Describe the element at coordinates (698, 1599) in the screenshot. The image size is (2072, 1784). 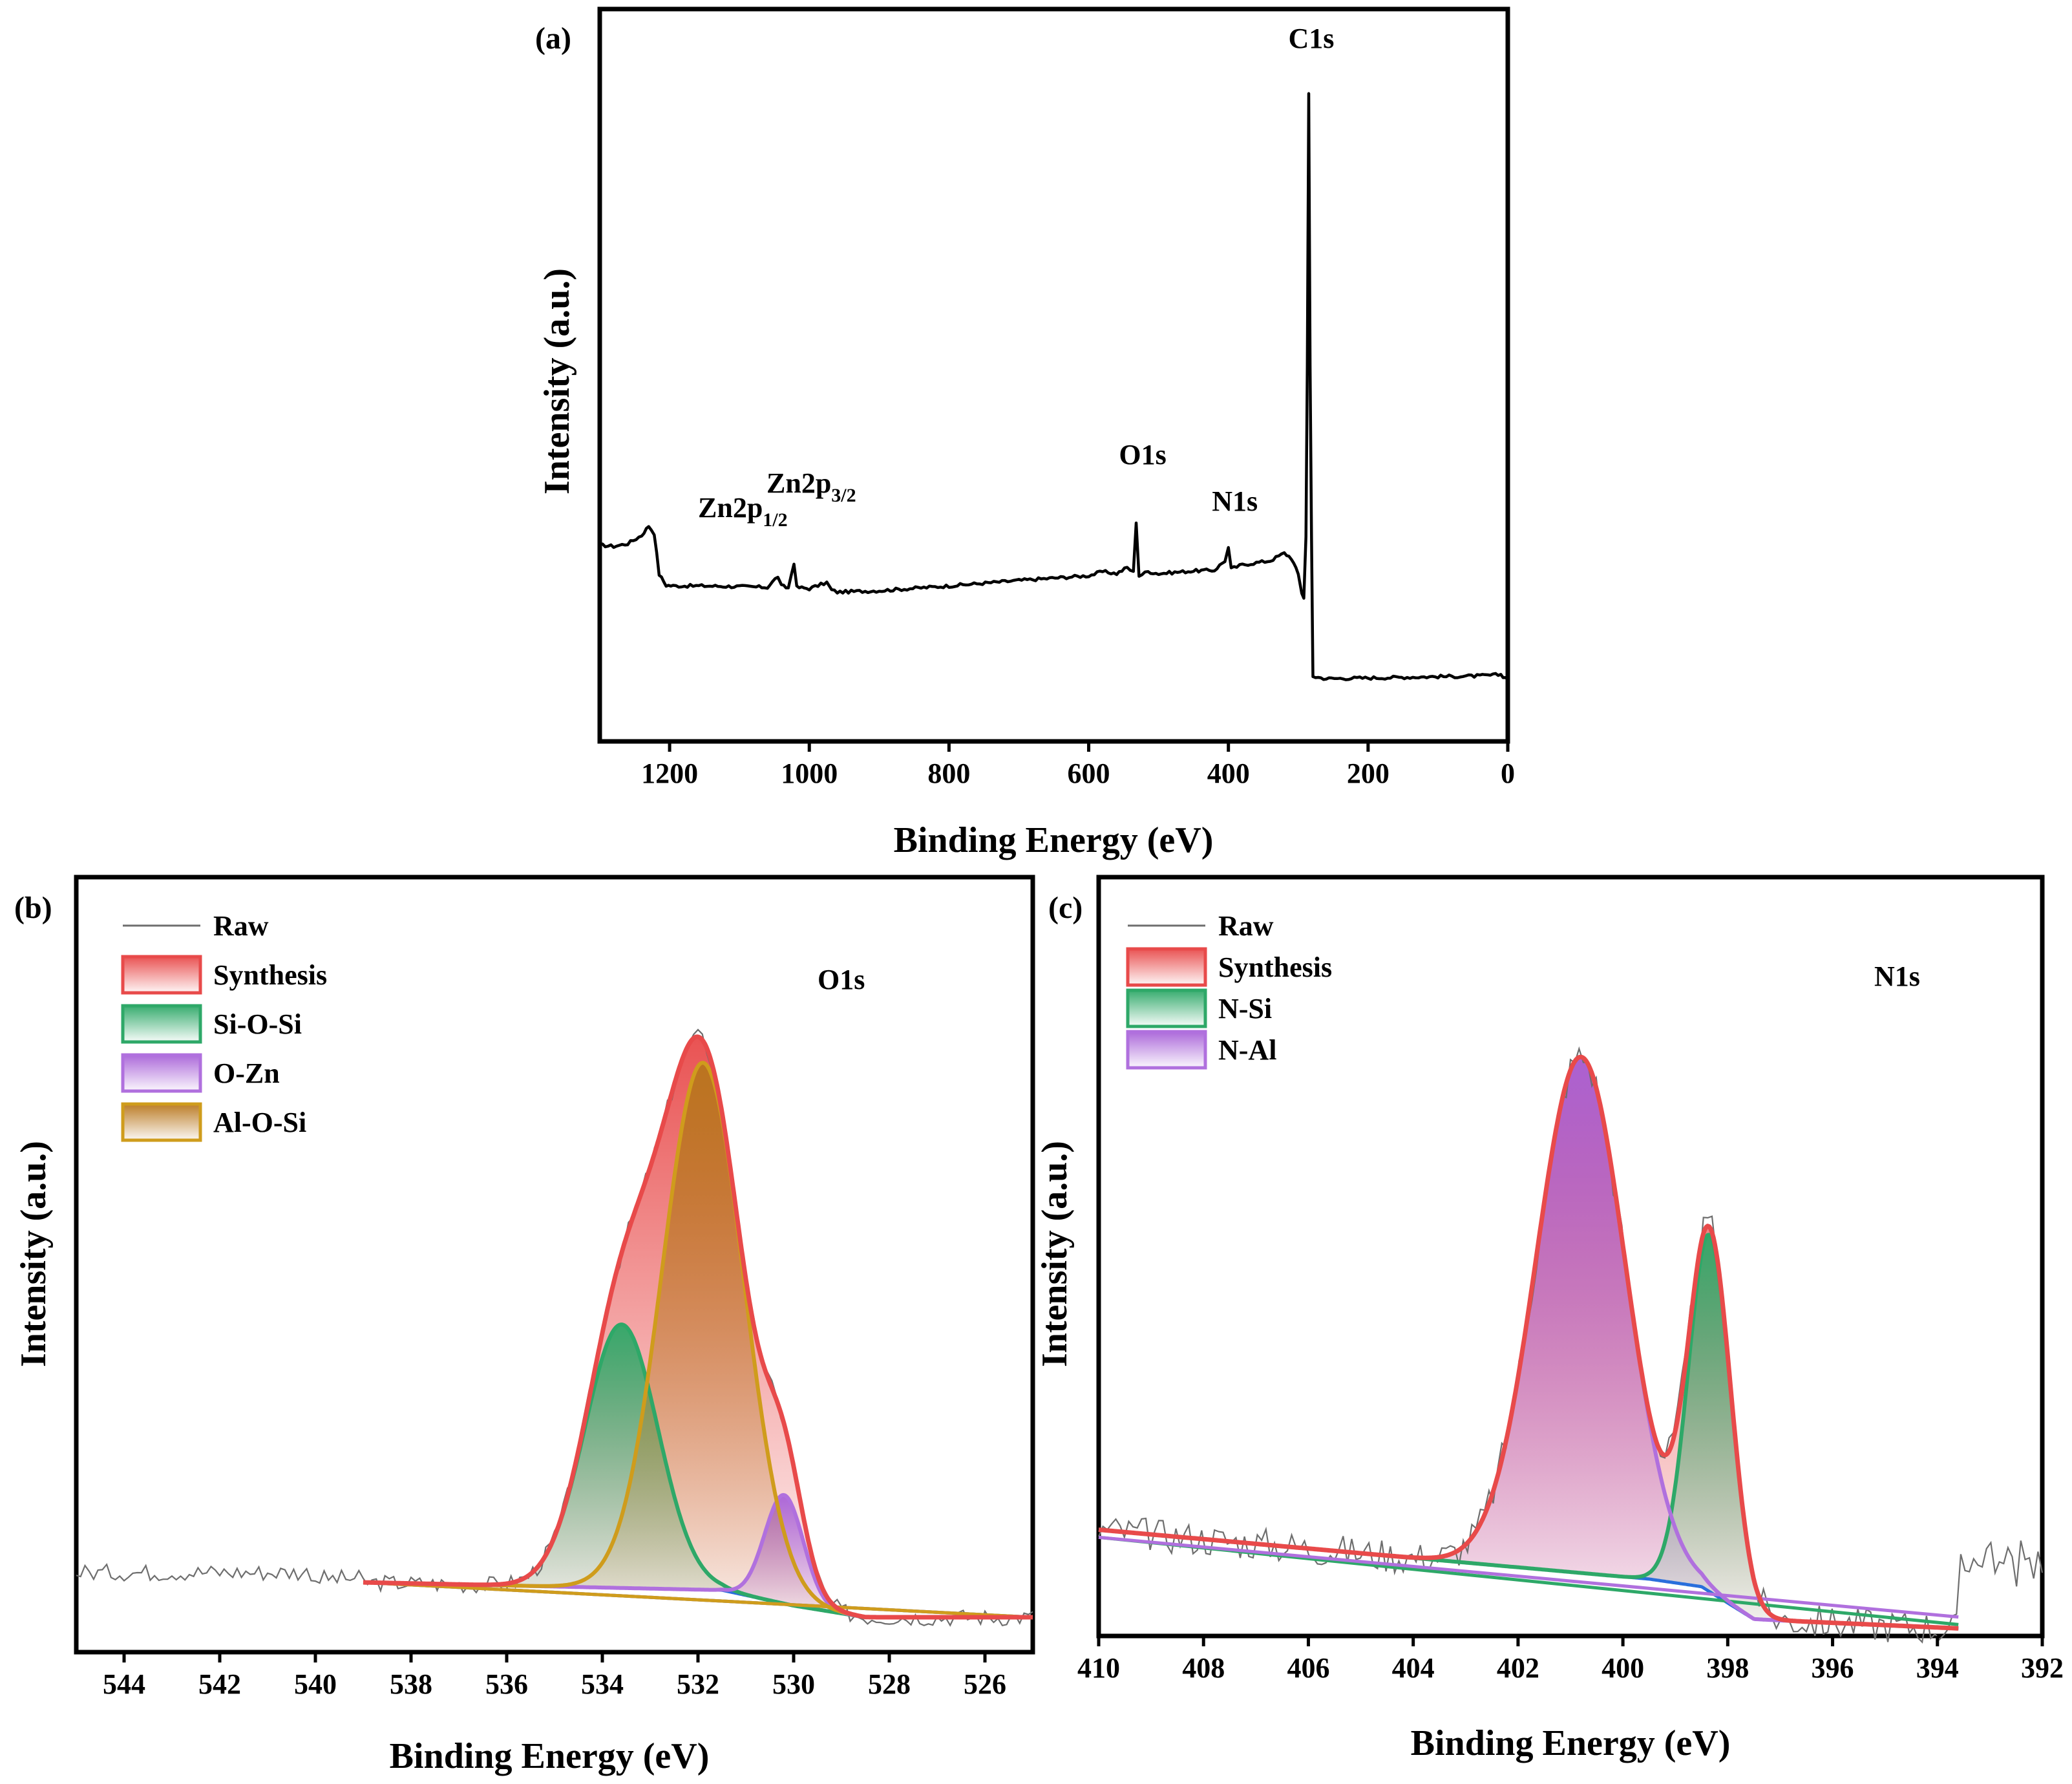
I see `panel-b-al-o-si-baseline` at that location.